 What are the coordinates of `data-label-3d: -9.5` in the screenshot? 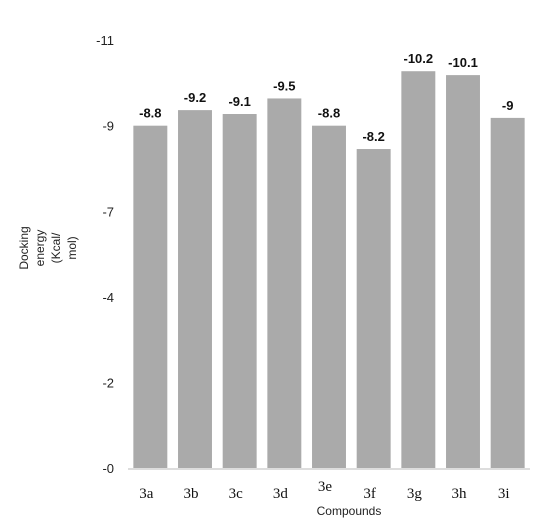 It's located at (284, 85).